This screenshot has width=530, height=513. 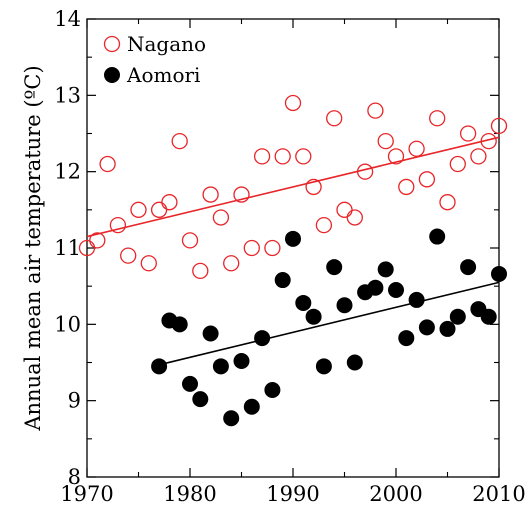 I want to click on y-axis-title: Annual mean air temperature (ºC), so click(x=33, y=248).